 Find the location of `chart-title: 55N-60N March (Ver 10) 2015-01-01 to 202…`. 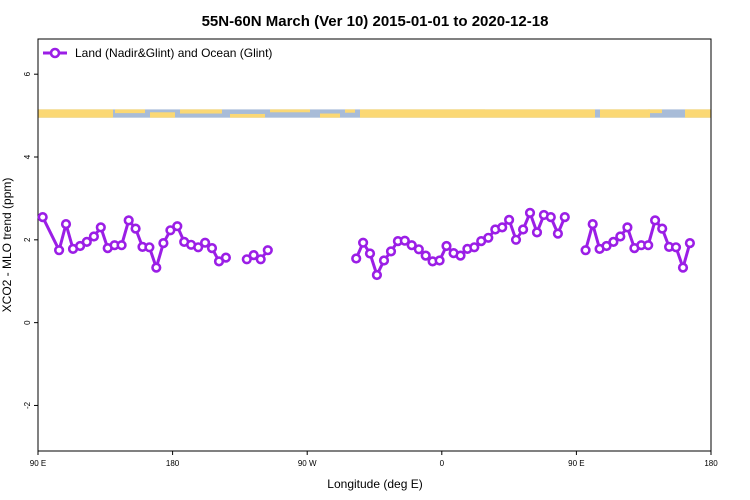

chart-title: 55N-60N March (Ver 10) 2015-01-01 to 202… is located at coordinates (375, 21).